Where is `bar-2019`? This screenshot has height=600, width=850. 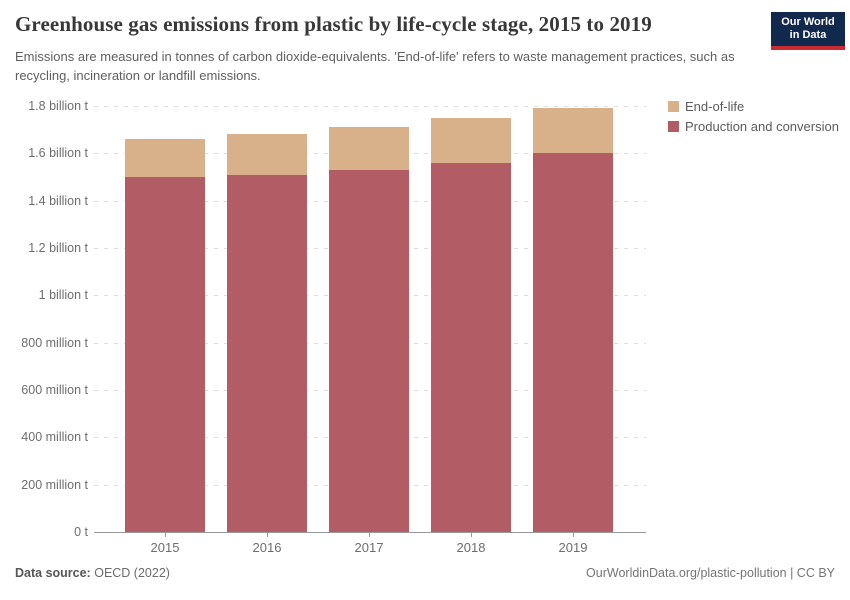
bar-2019 is located at coordinates (573, 320).